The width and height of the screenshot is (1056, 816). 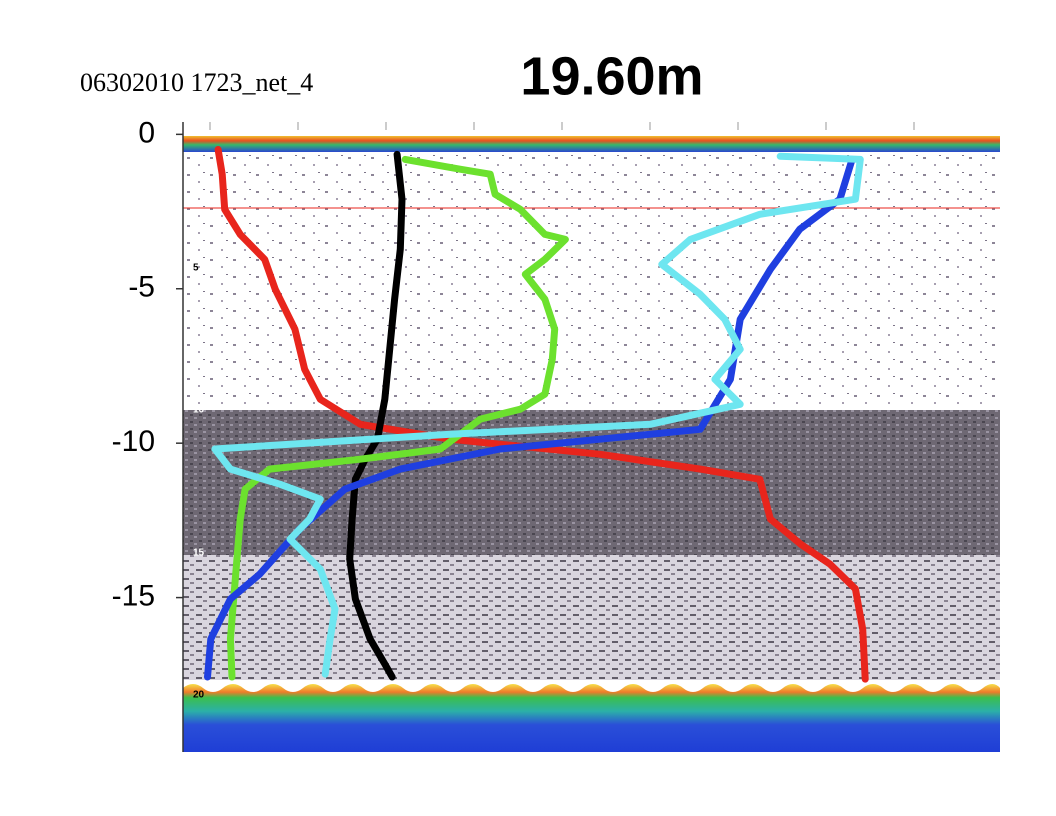 What do you see at coordinates (199, 553) in the screenshot?
I see `depth-label: 15` at bounding box center [199, 553].